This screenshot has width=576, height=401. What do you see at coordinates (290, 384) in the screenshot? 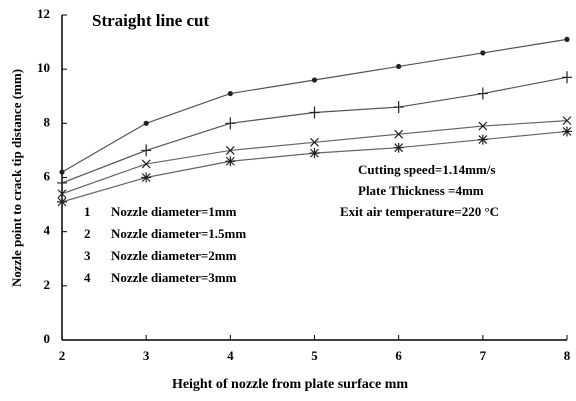
I see `x-axis-label: Height of nozzle from plate surface mm` at bounding box center [290, 384].